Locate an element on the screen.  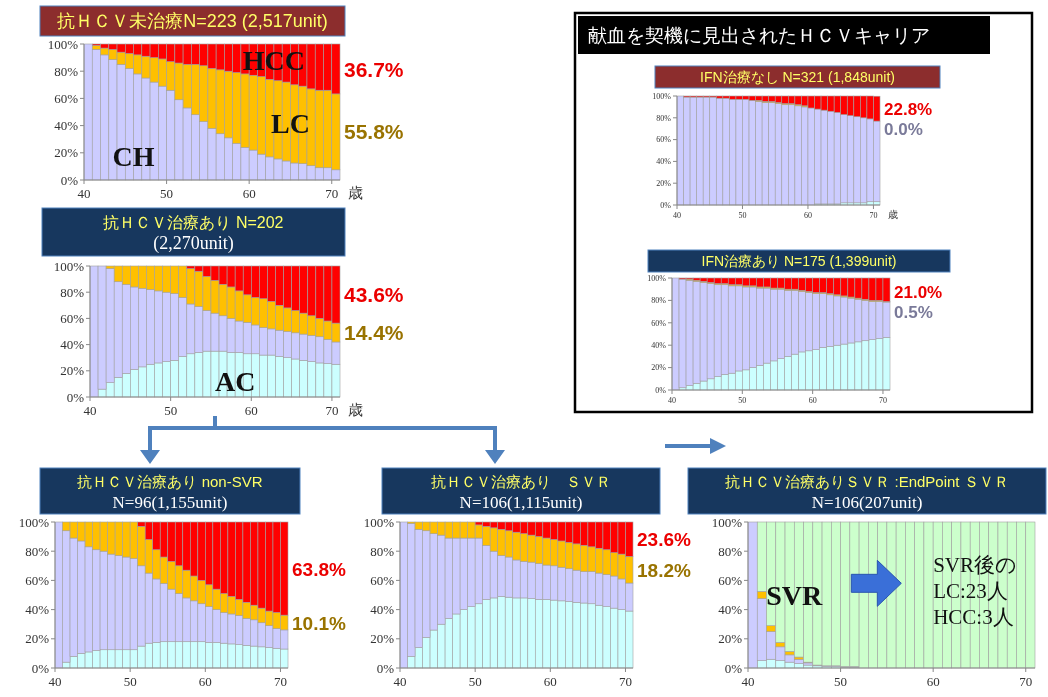
chart-subtitle: N=106(1,115unit) is located at coordinates (521, 502).